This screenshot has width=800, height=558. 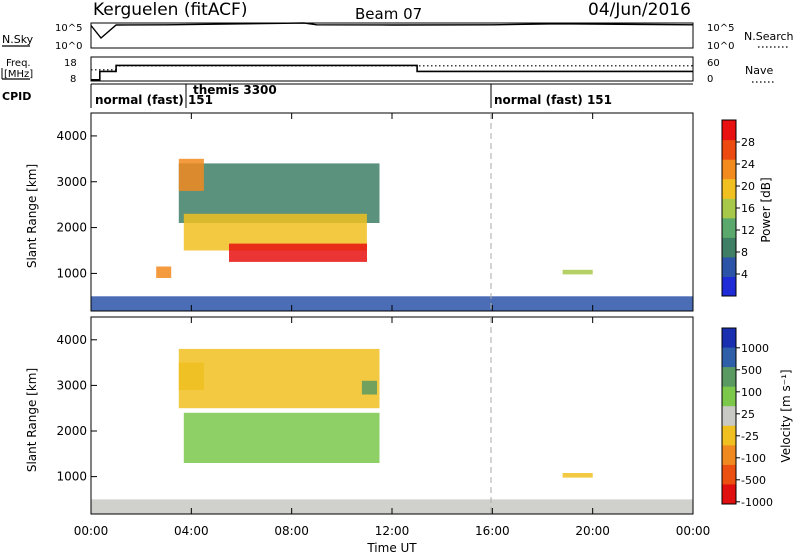 What do you see at coordinates (720, 46) in the screenshot?
I see `nsearch-tick-bottom: 10^0` at bounding box center [720, 46].